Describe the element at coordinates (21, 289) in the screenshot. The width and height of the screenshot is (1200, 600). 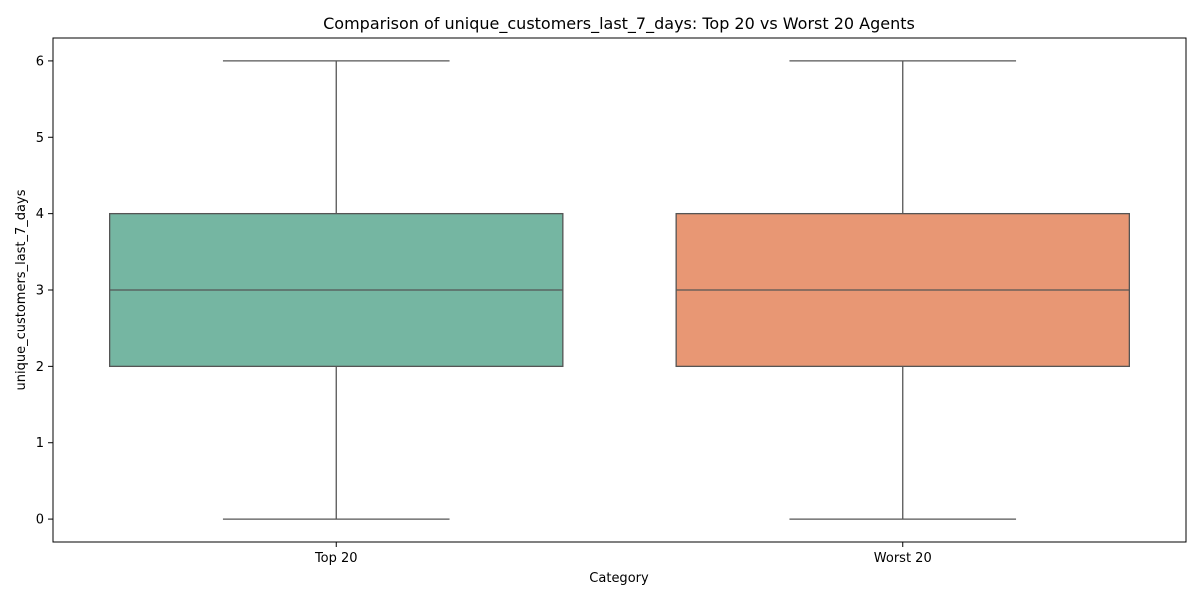
I see `y-axis-label: unique_customers_last_7_days` at that location.